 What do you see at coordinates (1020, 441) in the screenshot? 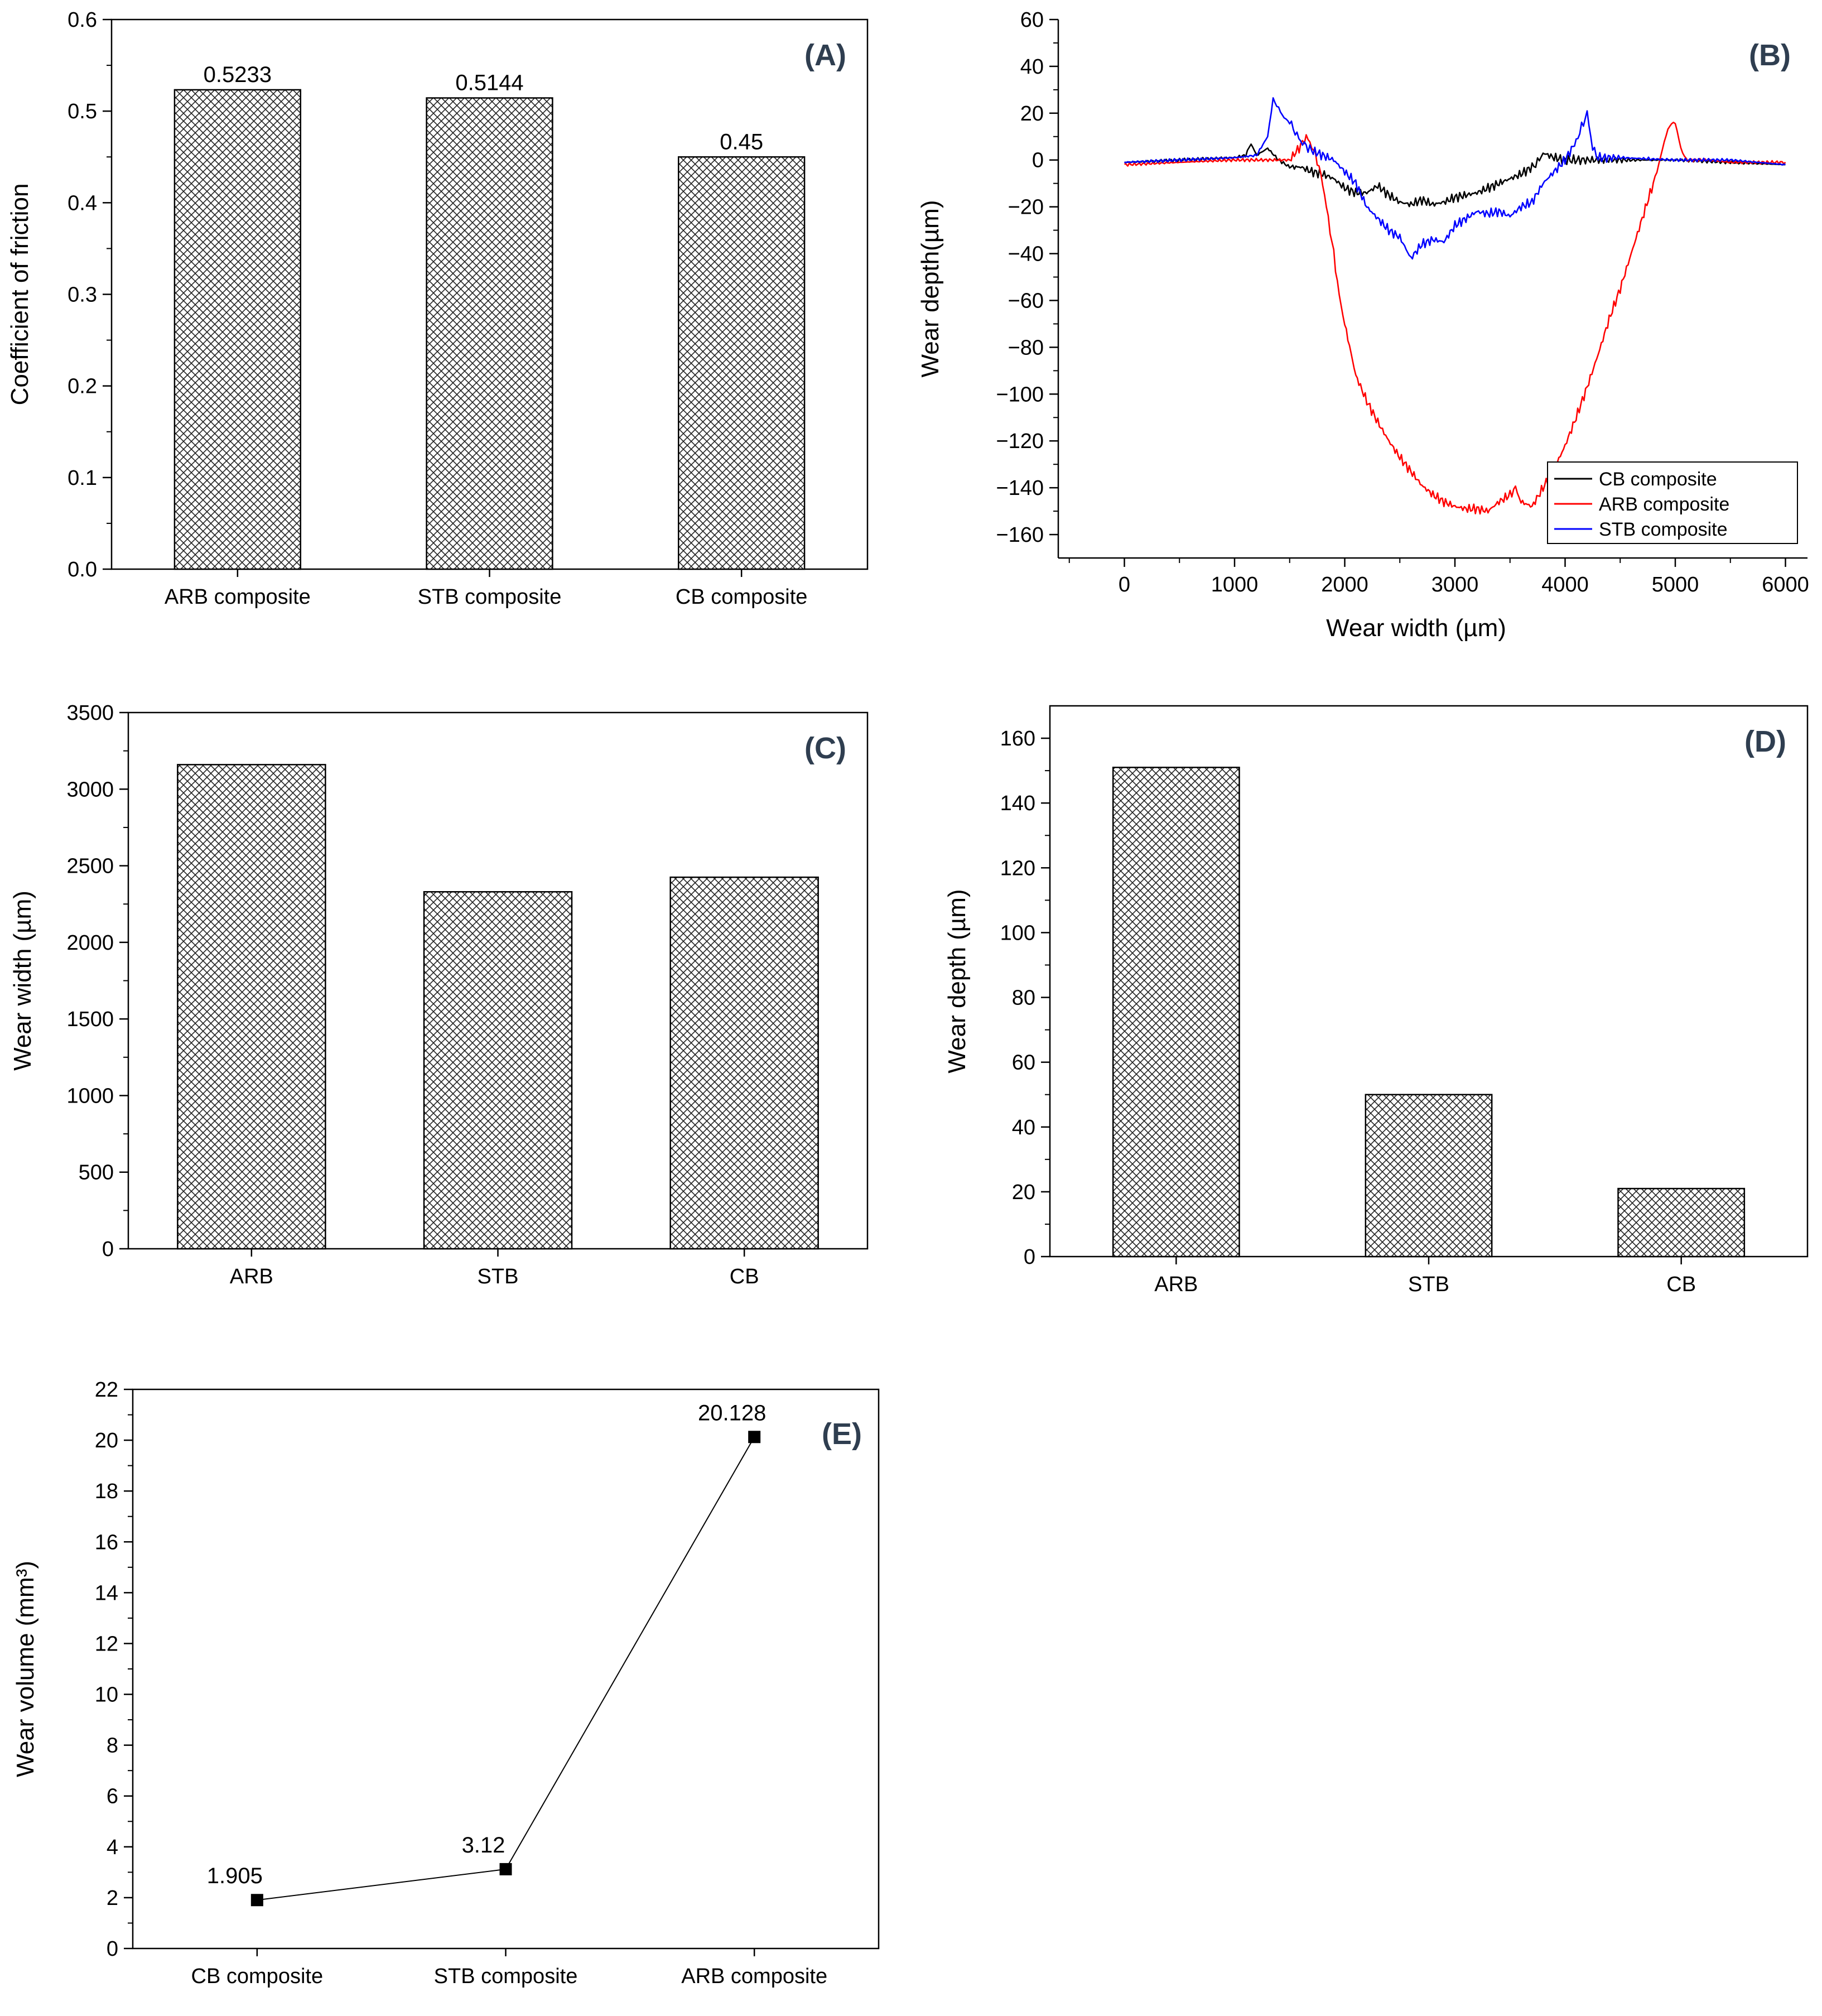
I see `y-tick-label: −120` at bounding box center [1020, 441].